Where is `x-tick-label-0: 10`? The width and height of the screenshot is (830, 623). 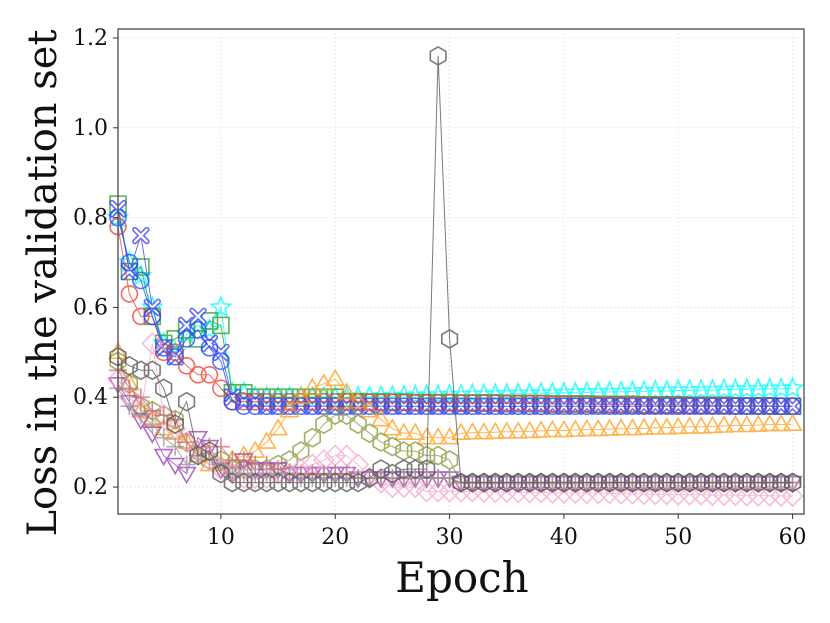 x-tick-label-0: 10 is located at coordinates (221, 537).